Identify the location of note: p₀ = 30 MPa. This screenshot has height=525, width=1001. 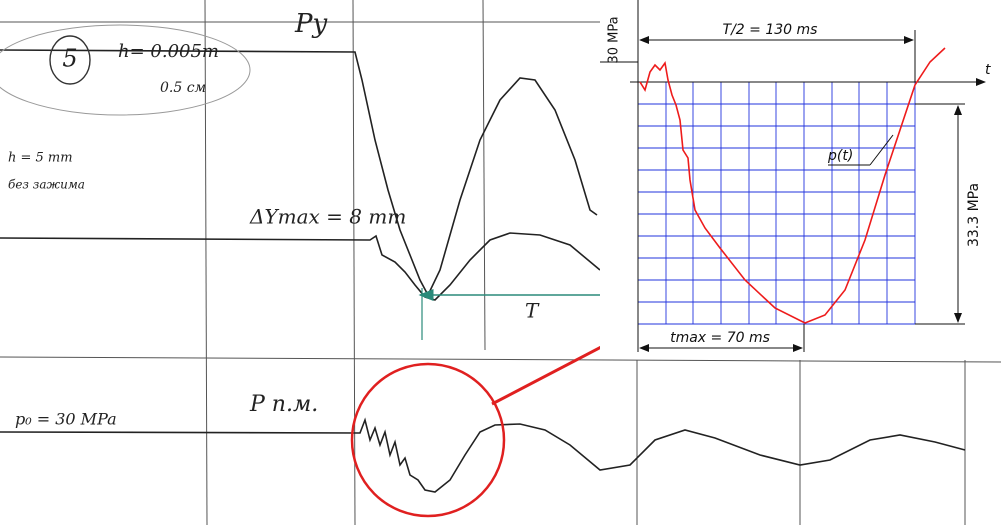
(66, 419).